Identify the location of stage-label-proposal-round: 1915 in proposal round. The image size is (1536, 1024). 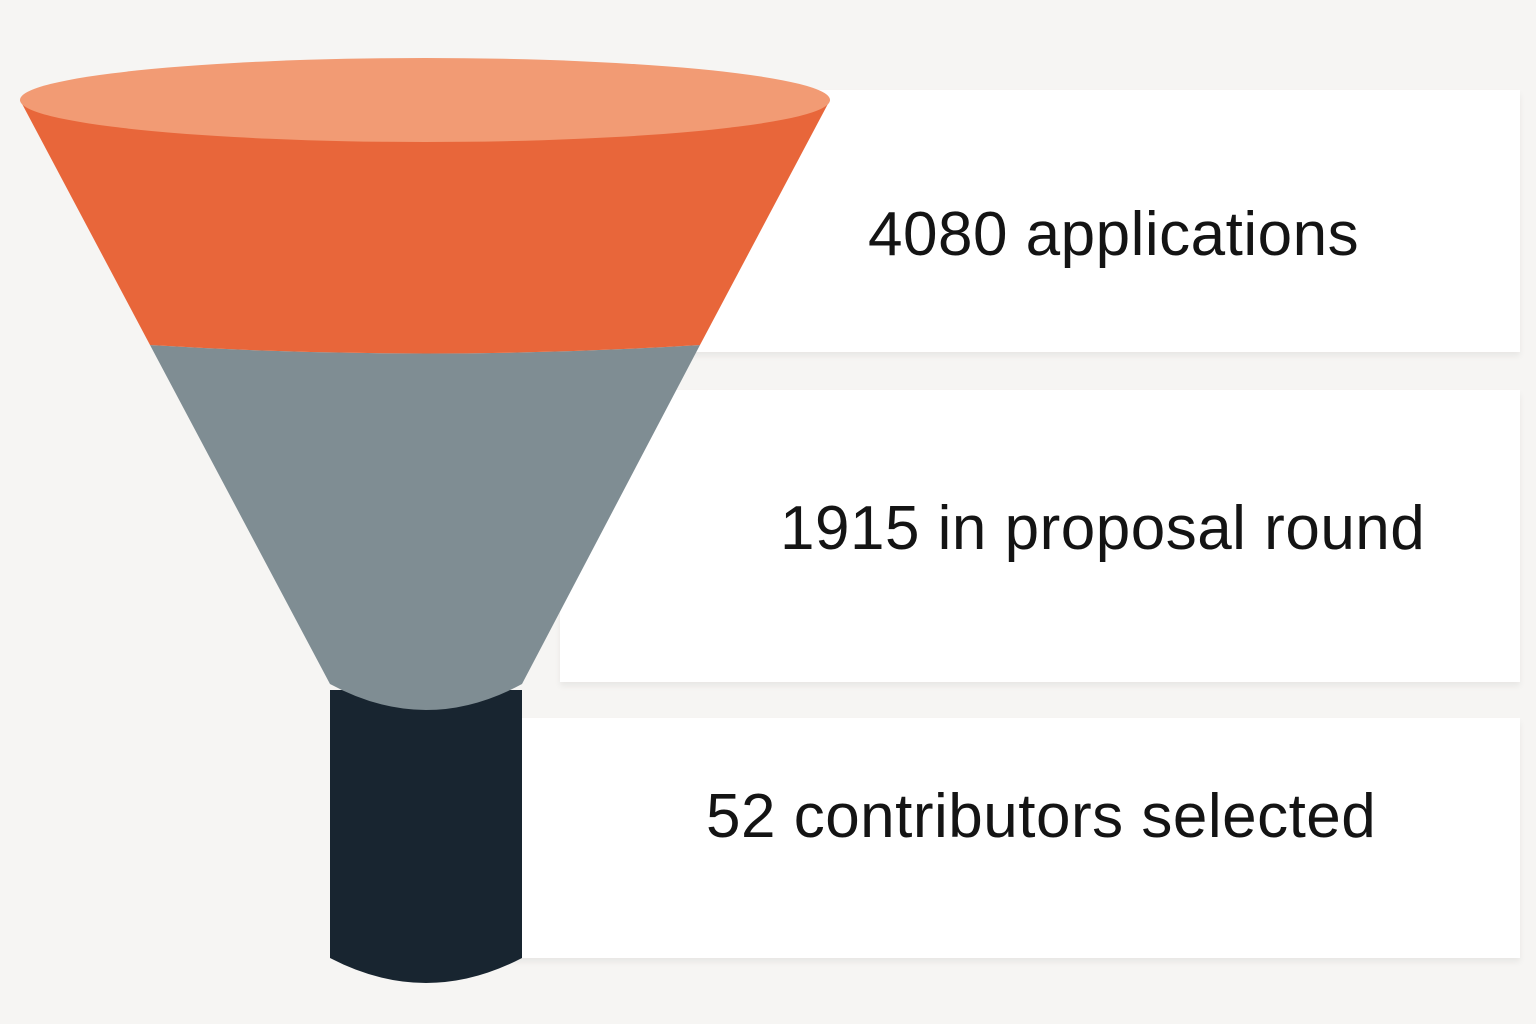
(1103, 528).